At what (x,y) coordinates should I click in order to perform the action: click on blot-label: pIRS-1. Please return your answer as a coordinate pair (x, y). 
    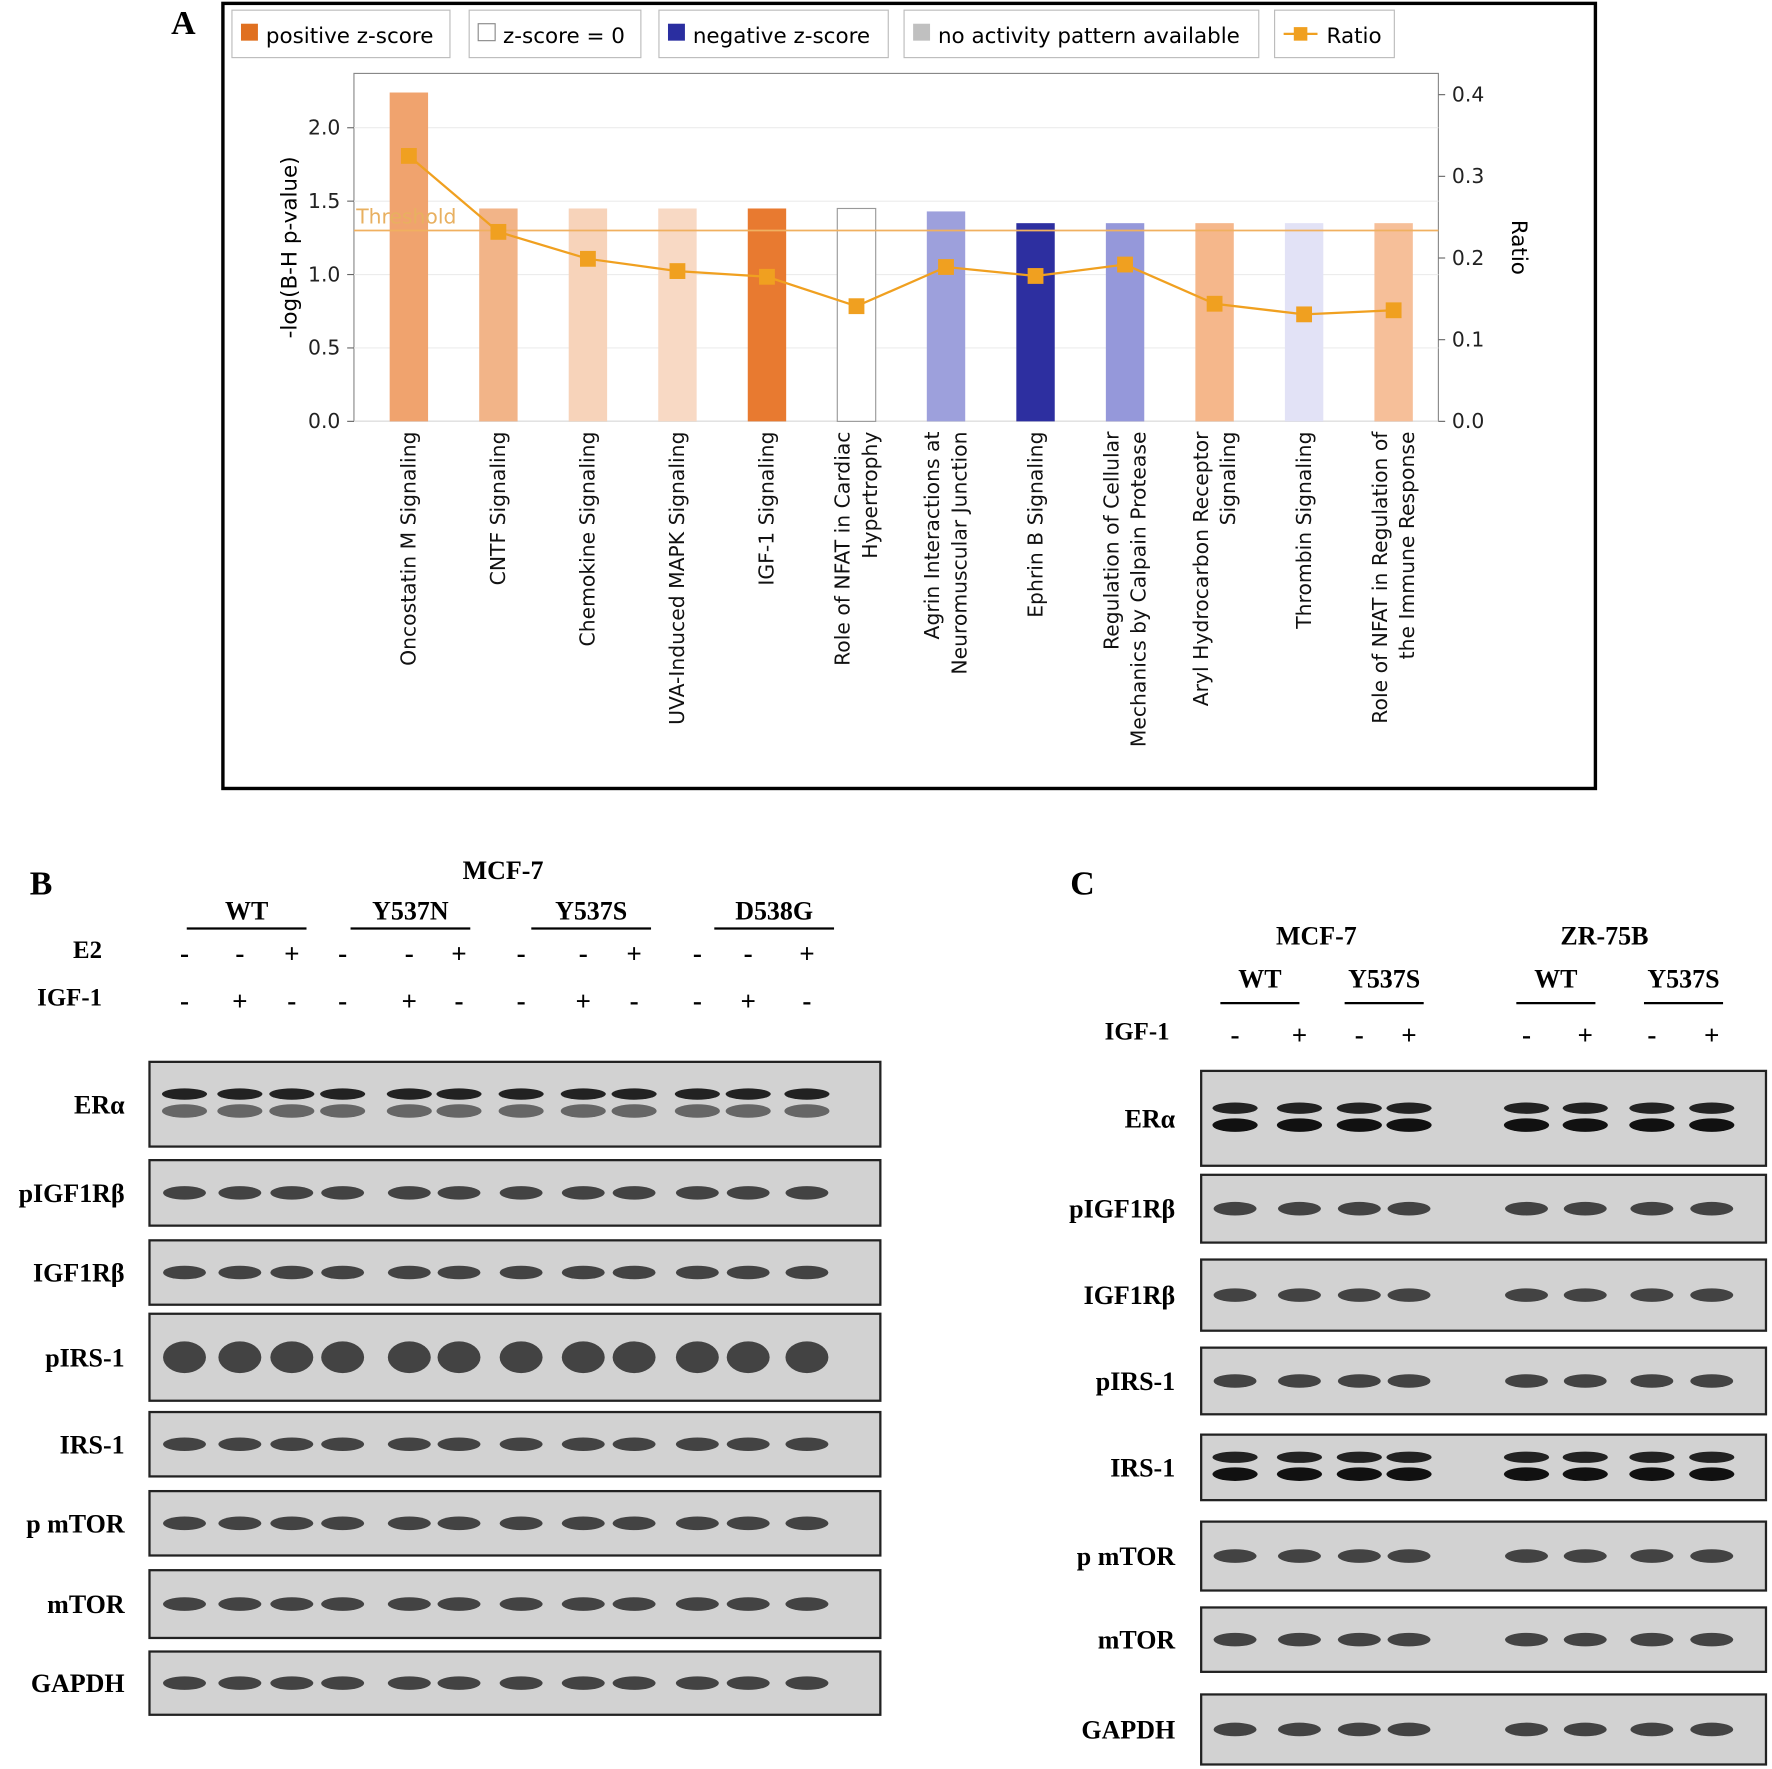
    Looking at the image, I should click on (1135, 1381).